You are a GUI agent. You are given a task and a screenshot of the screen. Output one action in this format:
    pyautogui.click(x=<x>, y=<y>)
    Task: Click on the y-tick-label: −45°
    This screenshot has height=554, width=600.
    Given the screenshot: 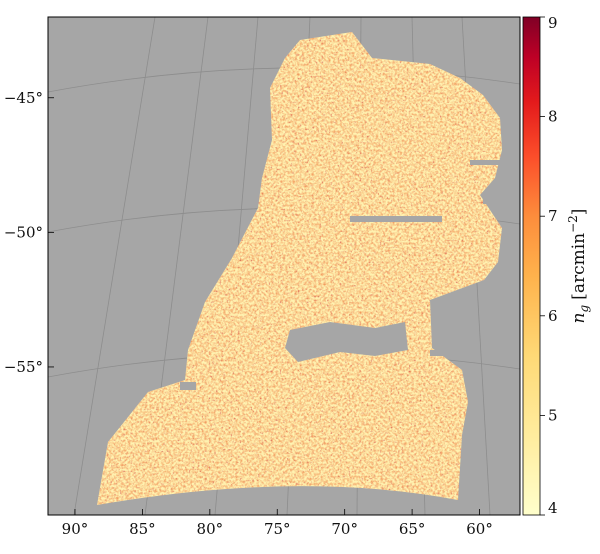 What is the action you would take?
    pyautogui.click(x=23, y=98)
    